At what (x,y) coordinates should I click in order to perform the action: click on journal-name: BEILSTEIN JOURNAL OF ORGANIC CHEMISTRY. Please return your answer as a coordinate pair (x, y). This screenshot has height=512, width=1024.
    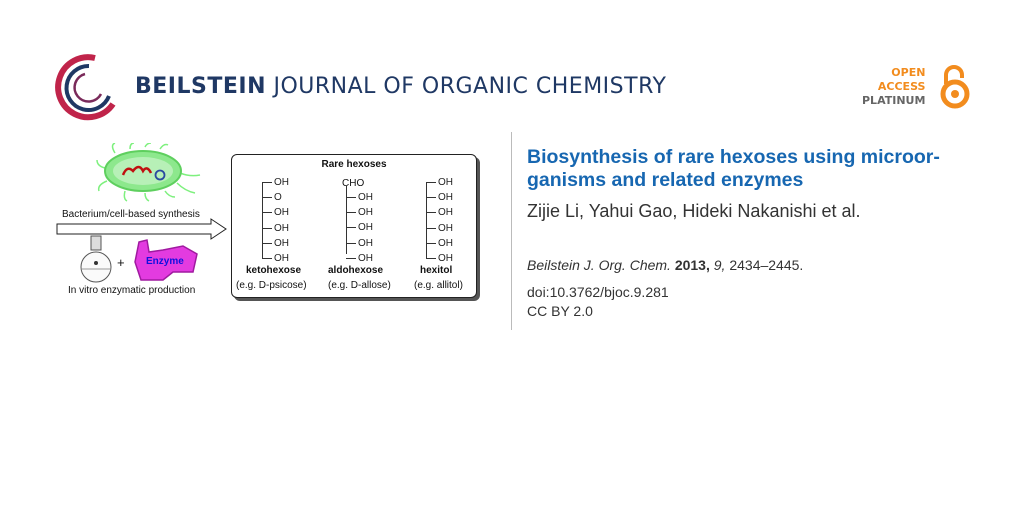
    Looking at the image, I should click on (401, 86).